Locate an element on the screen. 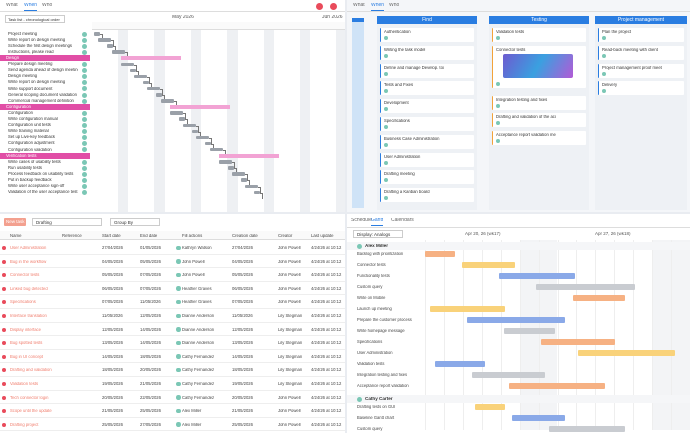 This screenshot has height=433, width=690. task-card: Acceptance report validation meeting is located at coordinates (539, 138).